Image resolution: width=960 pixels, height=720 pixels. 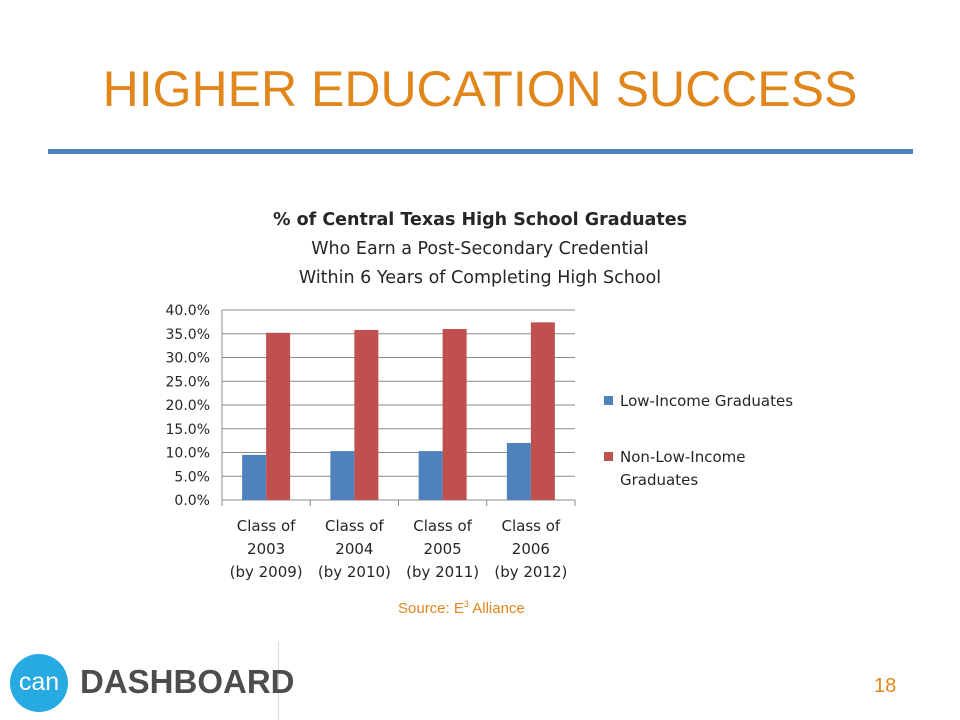 I want to click on chart-title-line-2: Who Earn a Post-Secondary Credential, so click(x=480, y=249).